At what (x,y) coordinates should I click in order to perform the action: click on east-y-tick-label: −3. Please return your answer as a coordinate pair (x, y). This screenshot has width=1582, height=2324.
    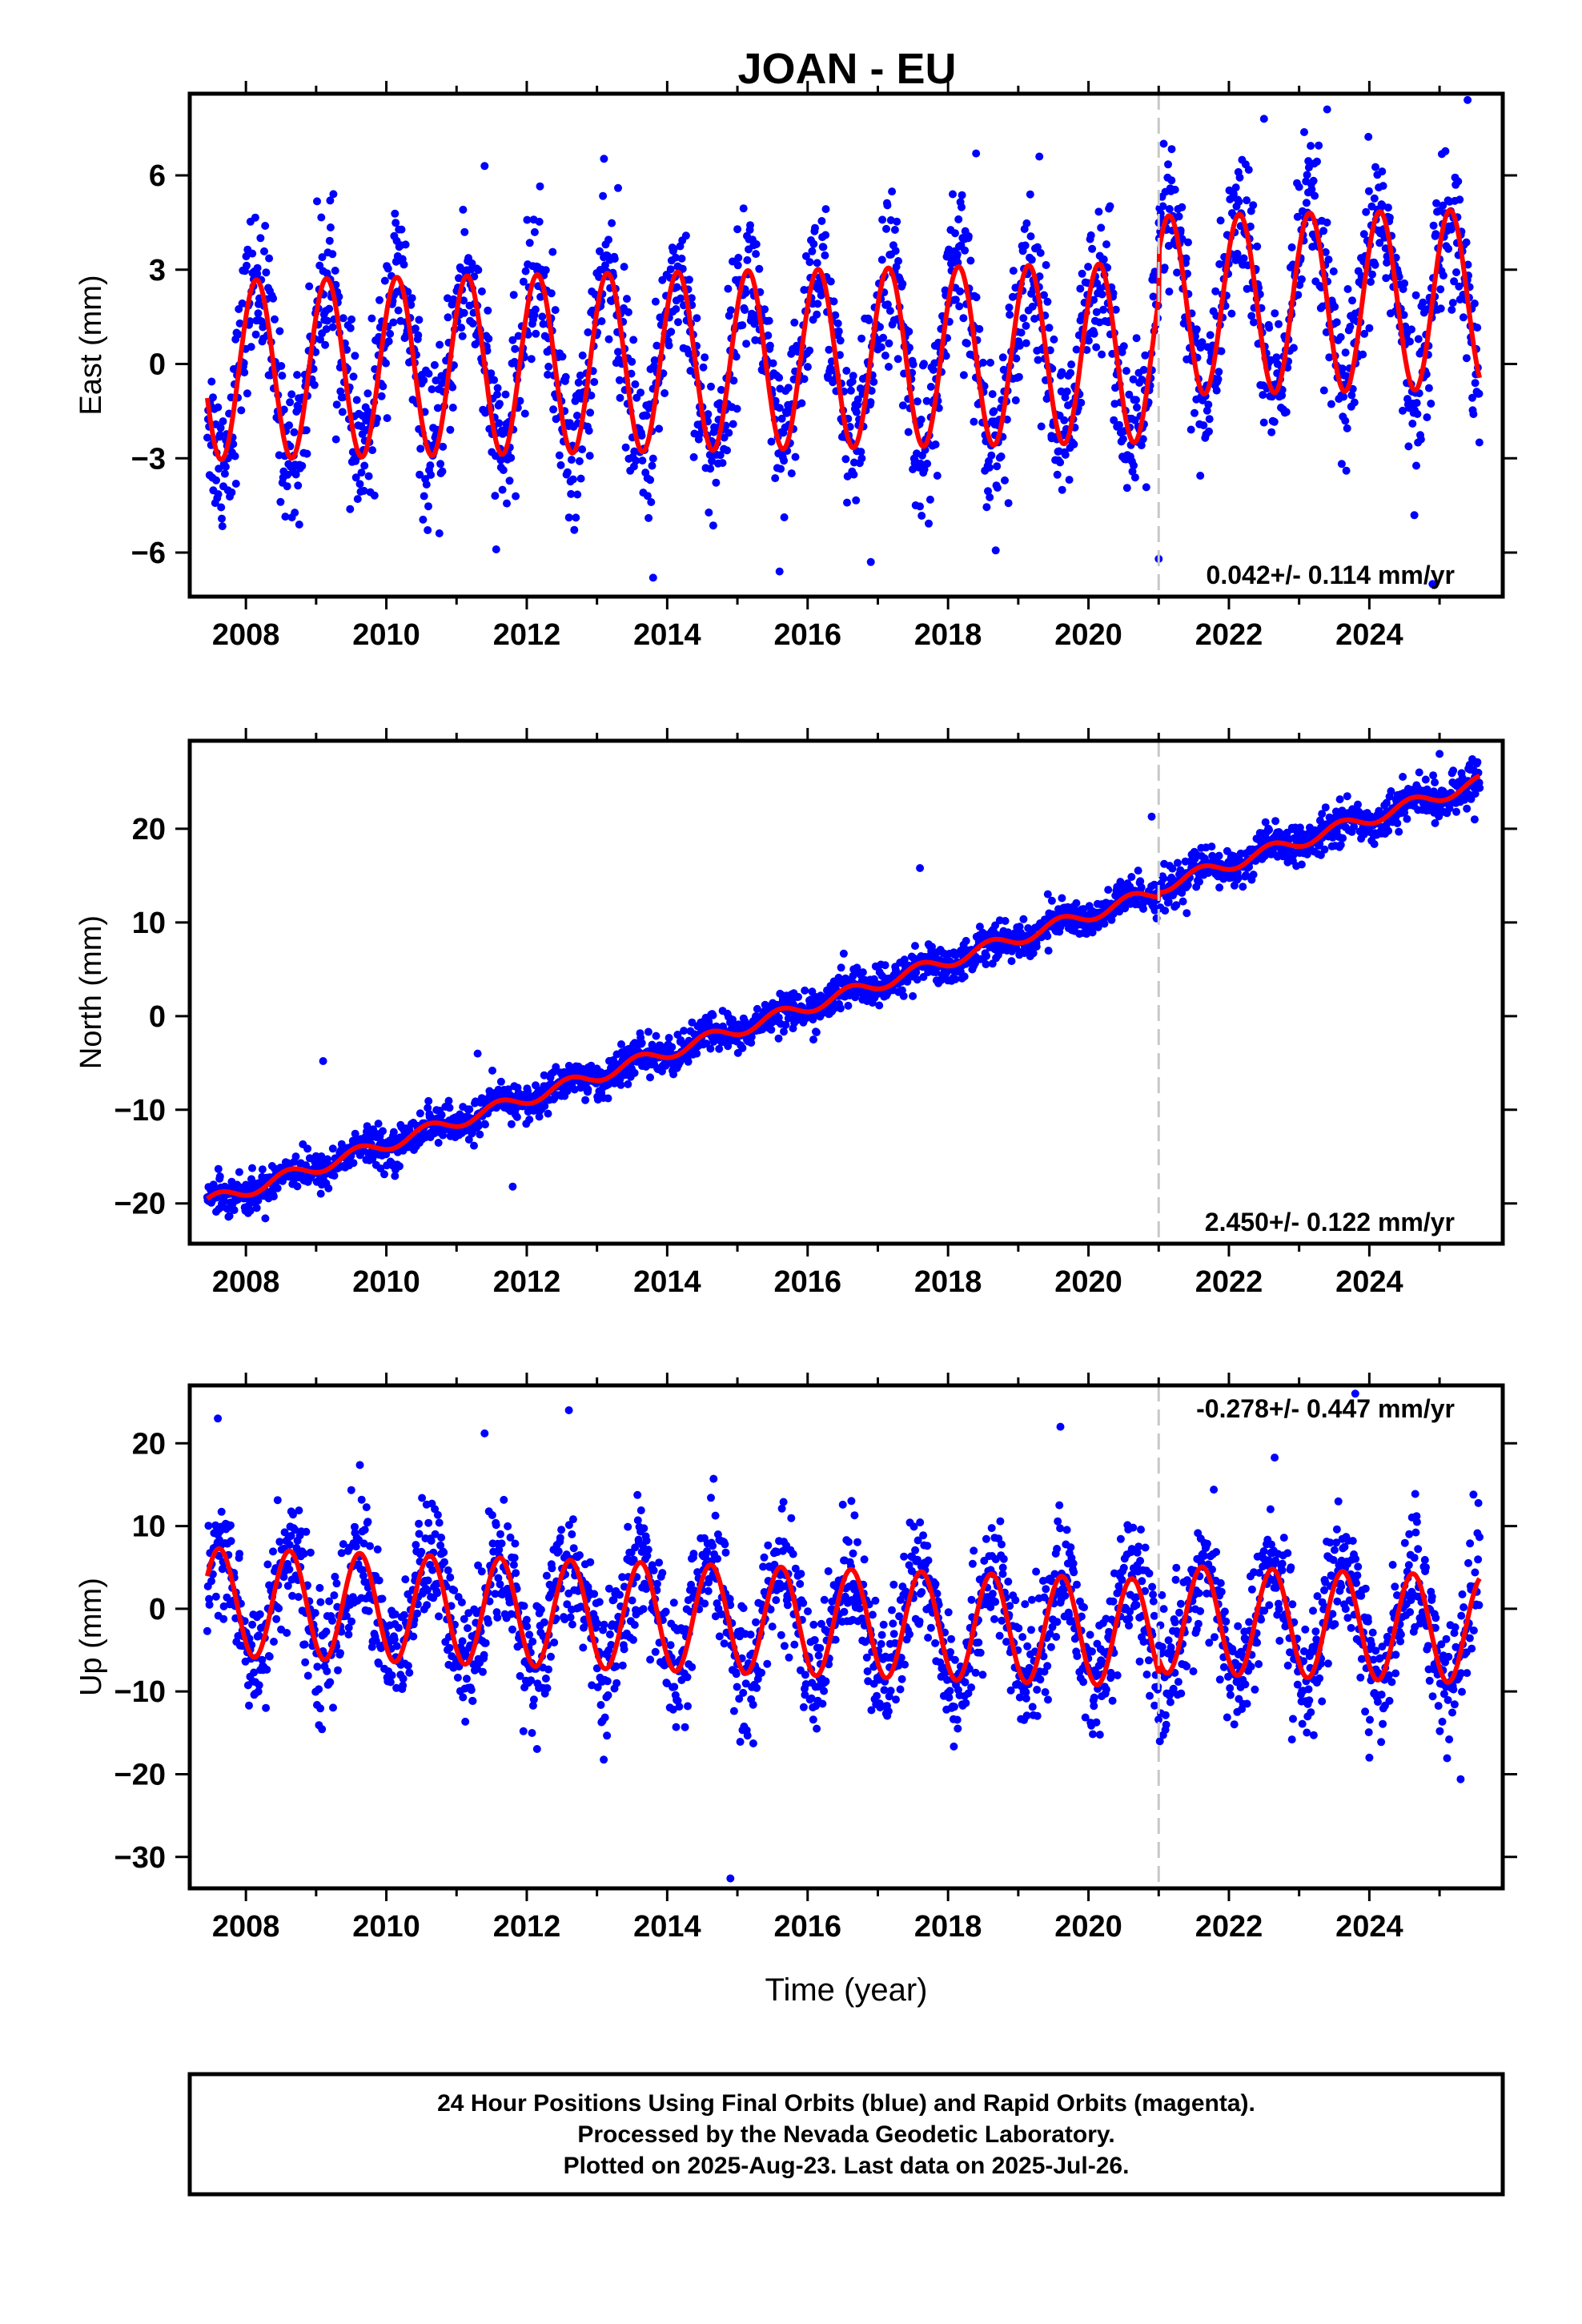
    Looking at the image, I should click on (148, 459).